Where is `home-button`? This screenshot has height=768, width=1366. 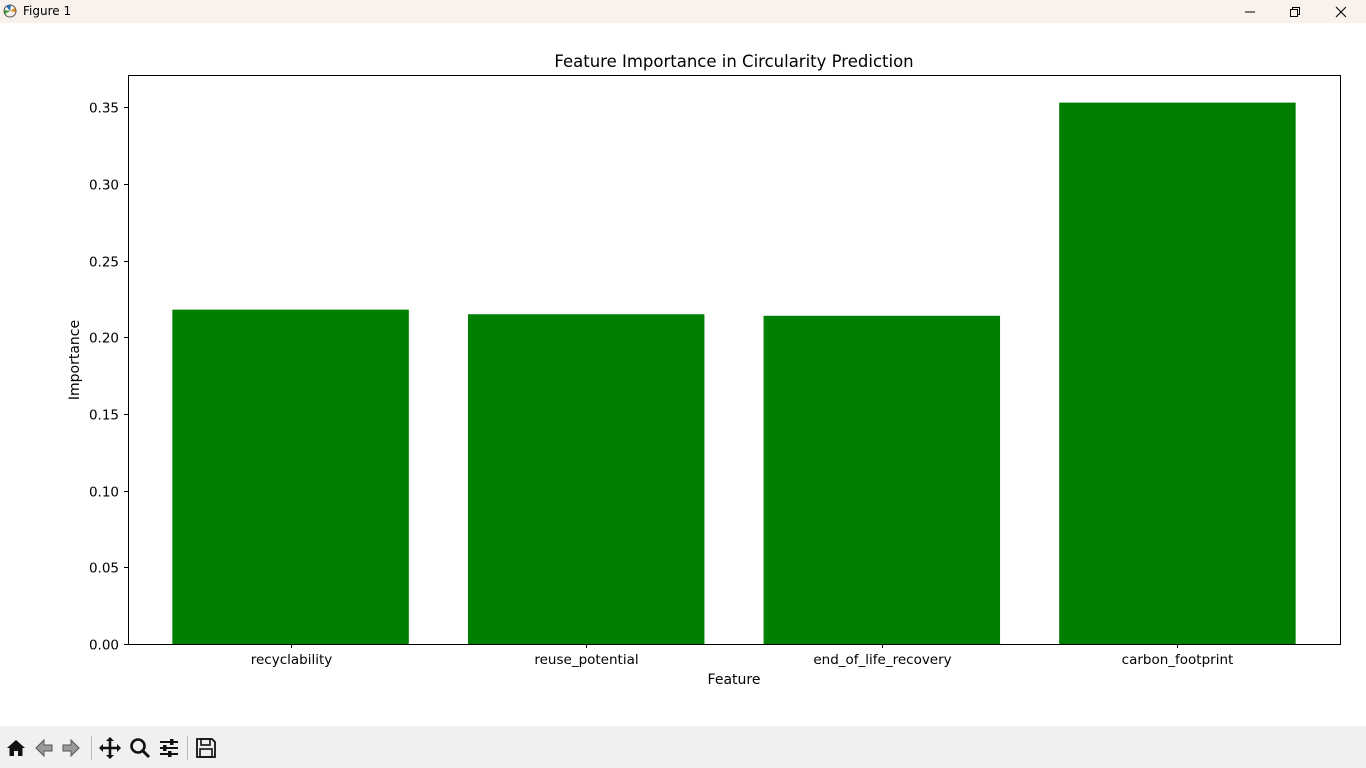
home-button is located at coordinates (16, 748).